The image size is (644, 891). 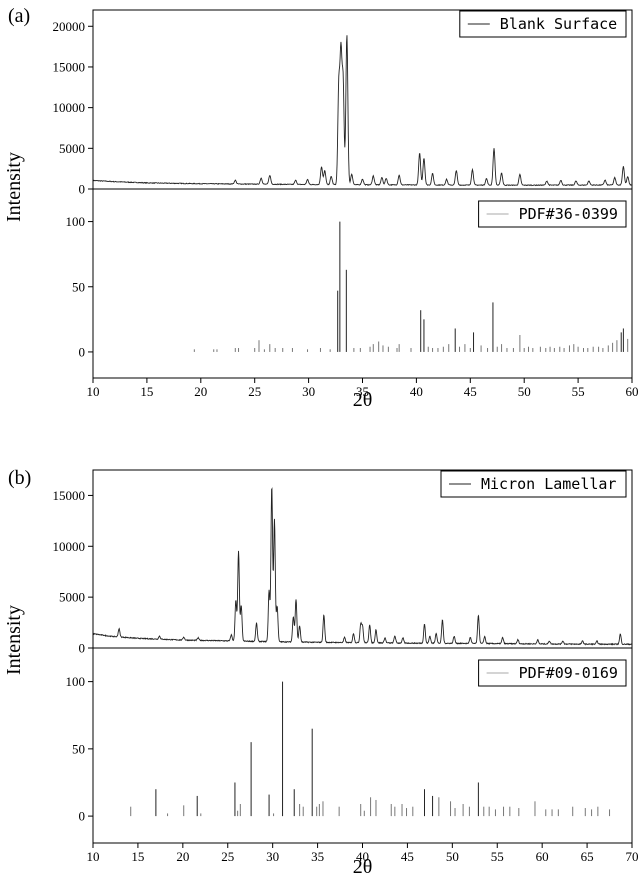 I want to click on x-tick-label: 70, so click(x=632, y=856).